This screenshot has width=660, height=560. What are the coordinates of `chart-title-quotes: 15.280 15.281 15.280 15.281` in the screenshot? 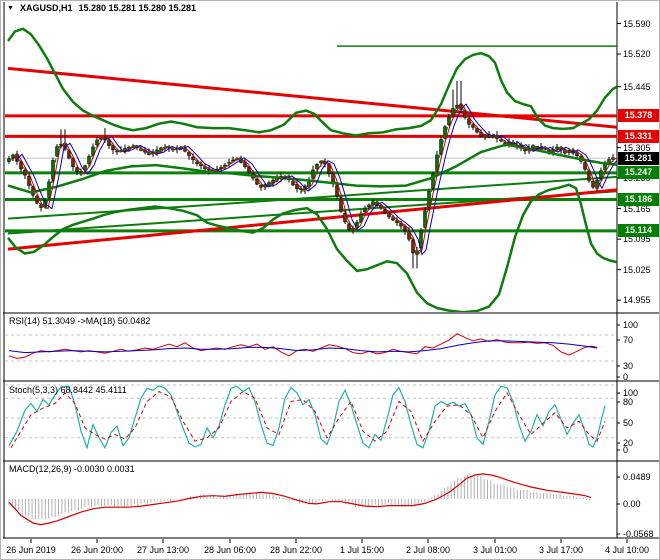 It's located at (137, 8).